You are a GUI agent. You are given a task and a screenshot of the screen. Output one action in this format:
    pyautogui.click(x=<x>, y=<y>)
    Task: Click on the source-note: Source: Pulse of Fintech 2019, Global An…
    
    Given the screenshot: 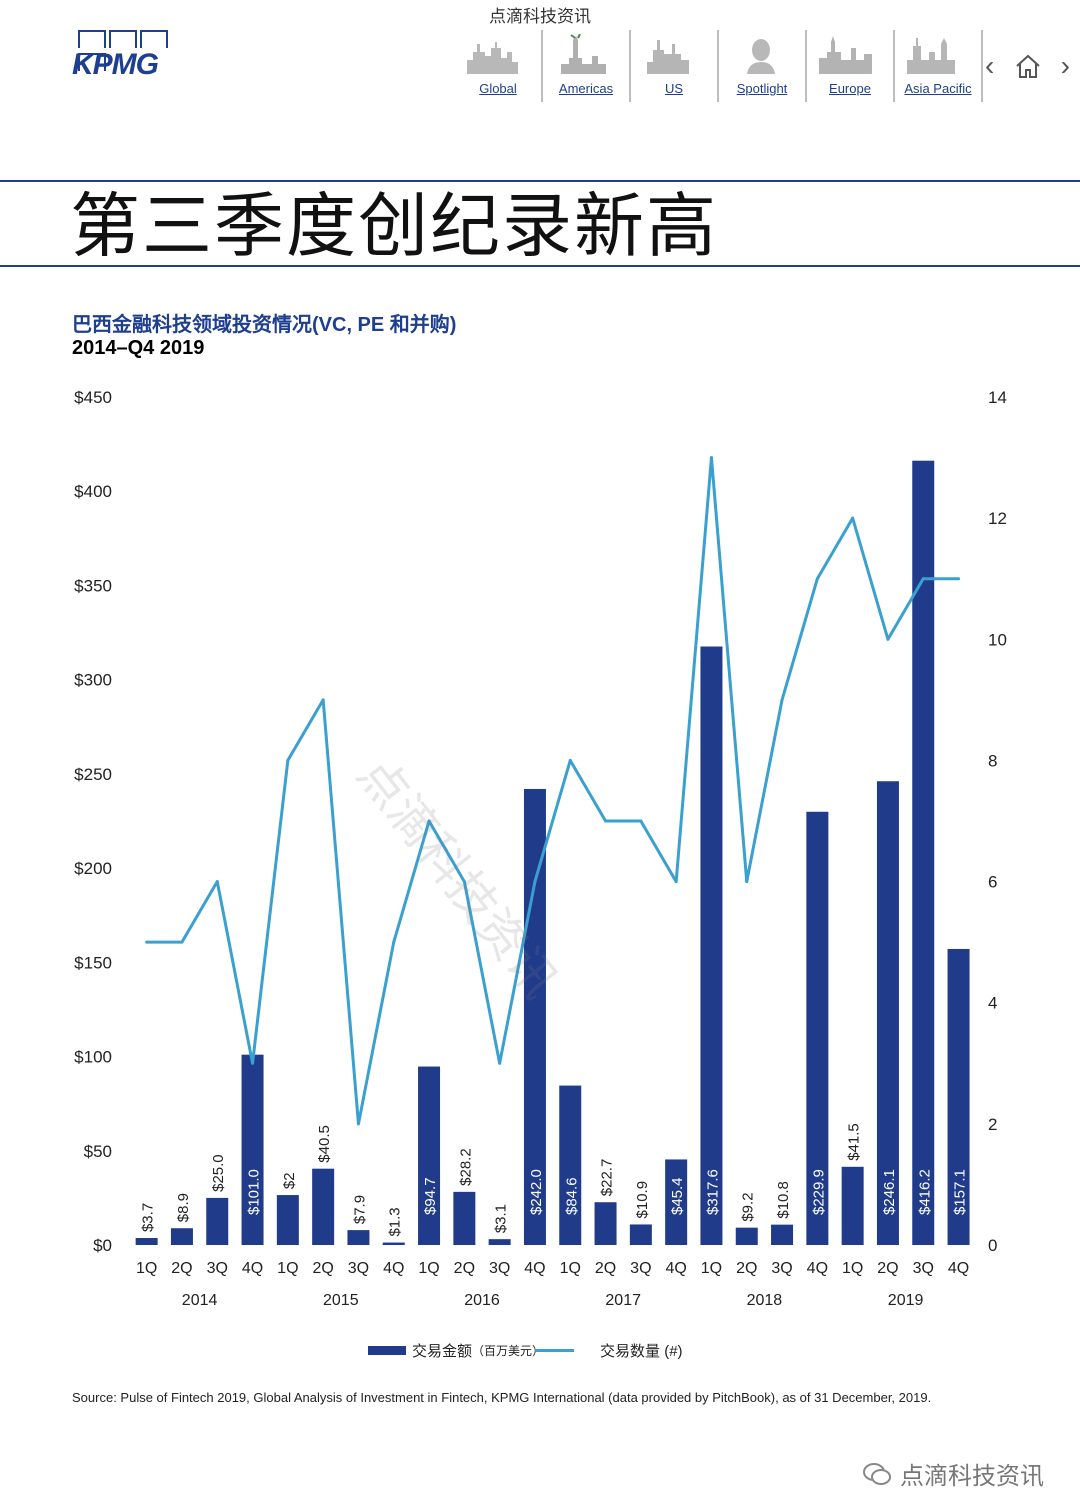 What is the action you would take?
    pyautogui.click(x=502, y=1397)
    